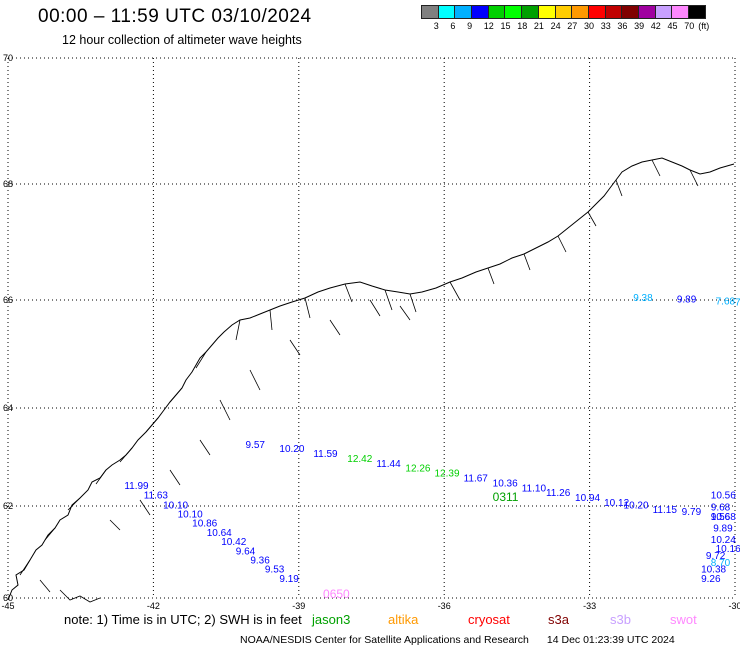 The width and height of the screenshot is (740, 650). What do you see at coordinates (325, 454) in the screenshot?
I see `wave-height-value: 11.59` at bounding box center [325, 454].